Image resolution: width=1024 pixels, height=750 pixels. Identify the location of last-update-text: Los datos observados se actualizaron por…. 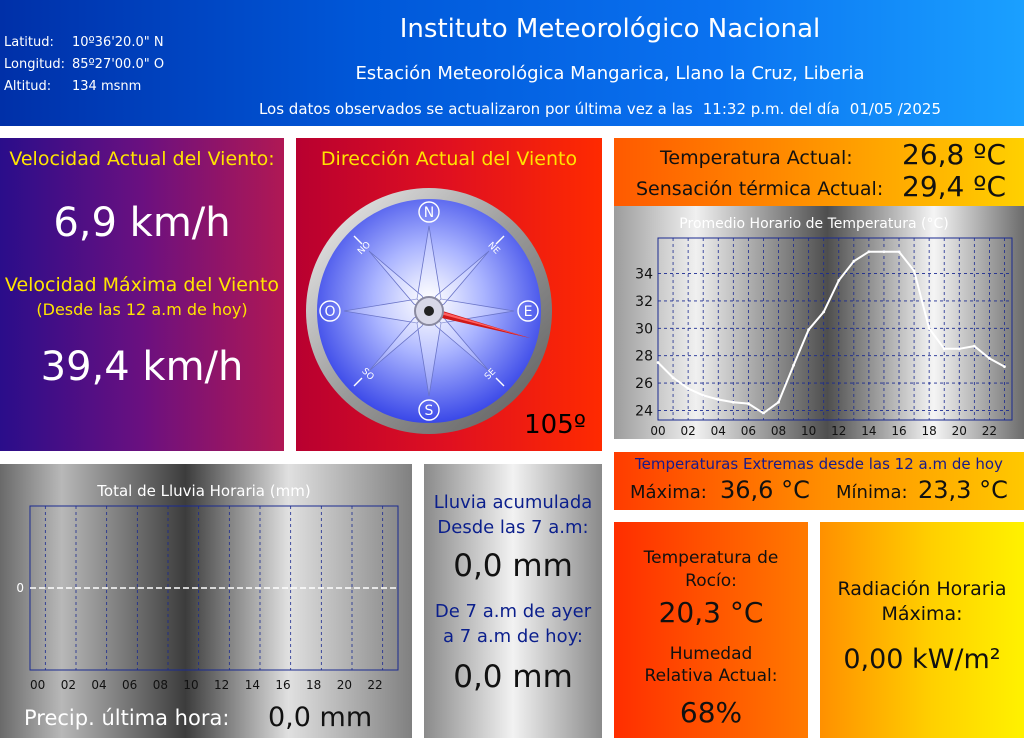
(475, 109).